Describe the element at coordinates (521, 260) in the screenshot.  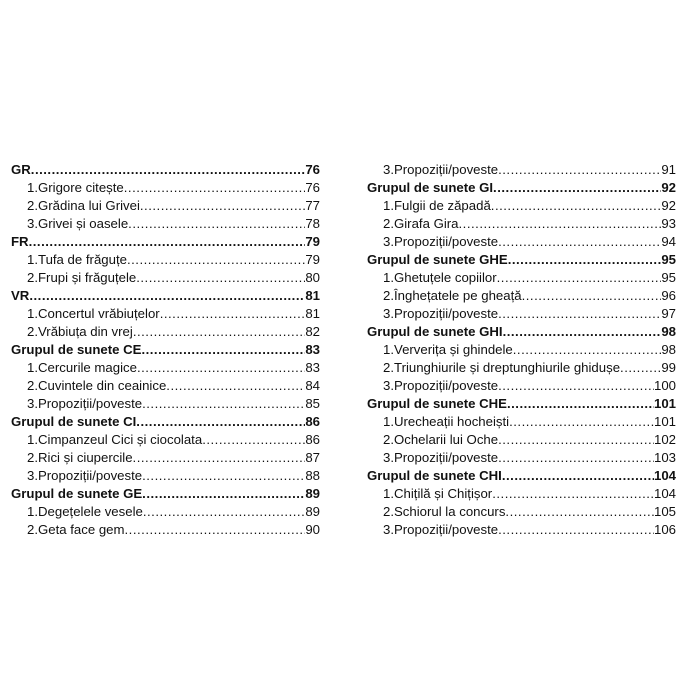
I see `toc-section-heading: Grupul de sunete GHE 95` at that location.